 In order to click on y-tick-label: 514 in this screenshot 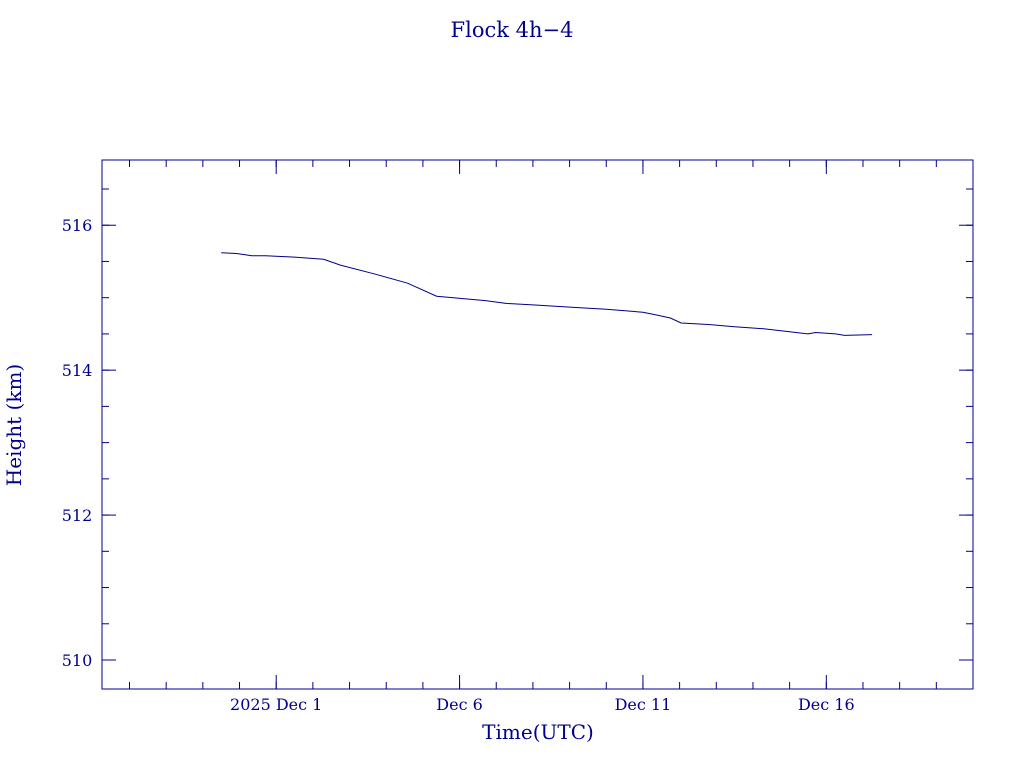, I will do `click(77, 370)`.